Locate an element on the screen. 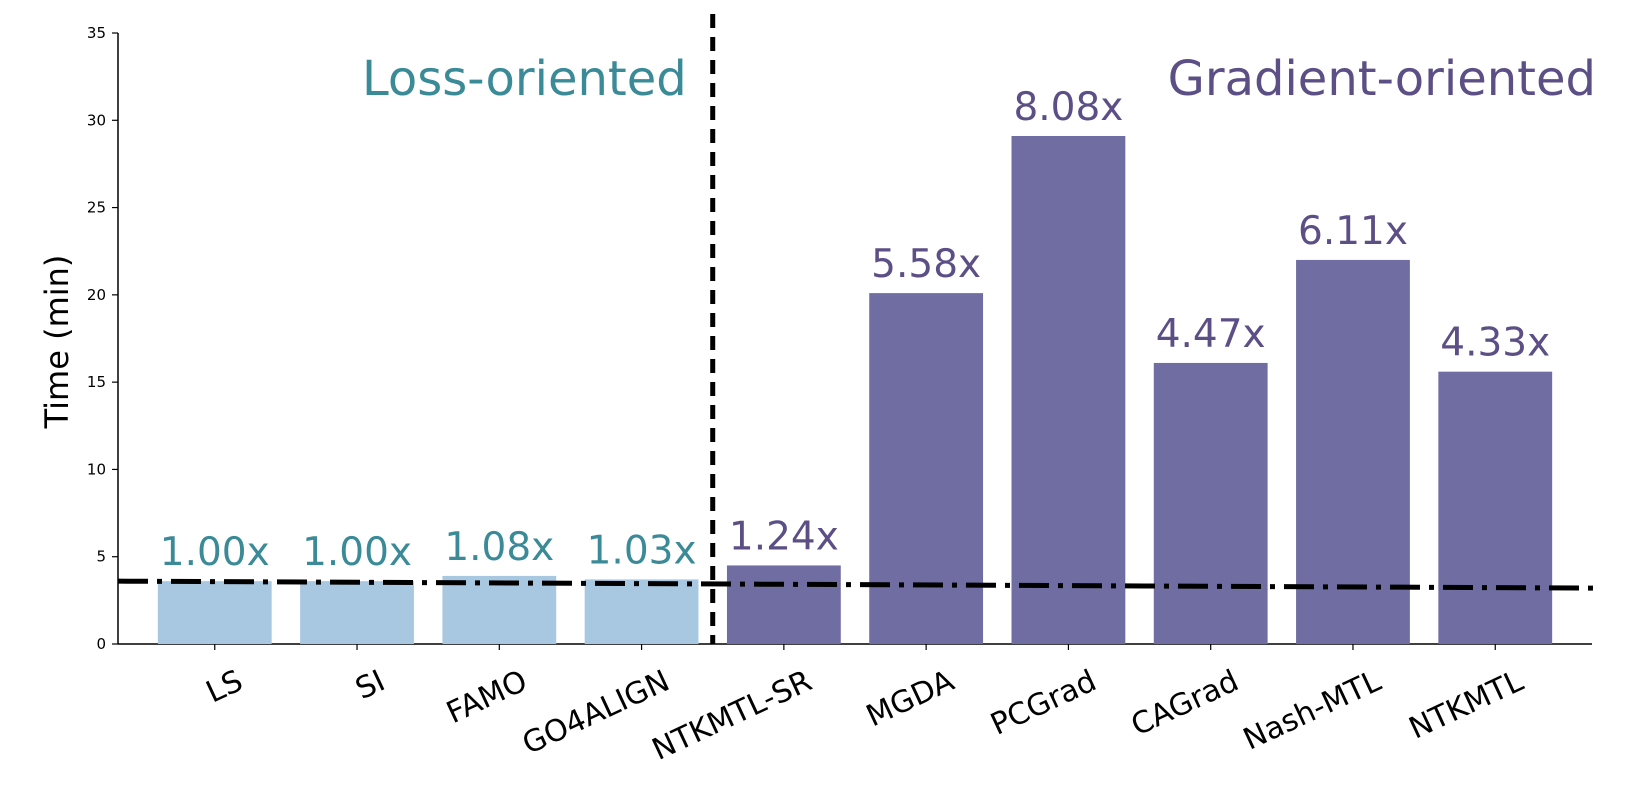 The width and height of the screenshot is (1632, 792). x-tick-label: NTKMTL-SR is located at coordinates (732, 716).